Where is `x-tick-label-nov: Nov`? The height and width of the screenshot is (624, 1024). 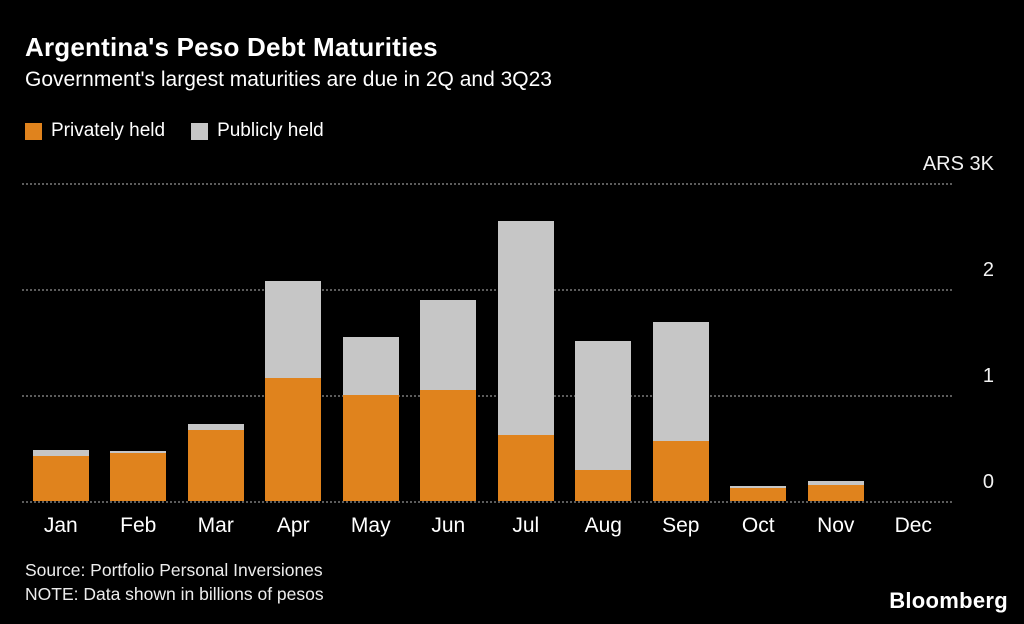
x-tick-label-nov: Nov is located at coordinates (836, 525).